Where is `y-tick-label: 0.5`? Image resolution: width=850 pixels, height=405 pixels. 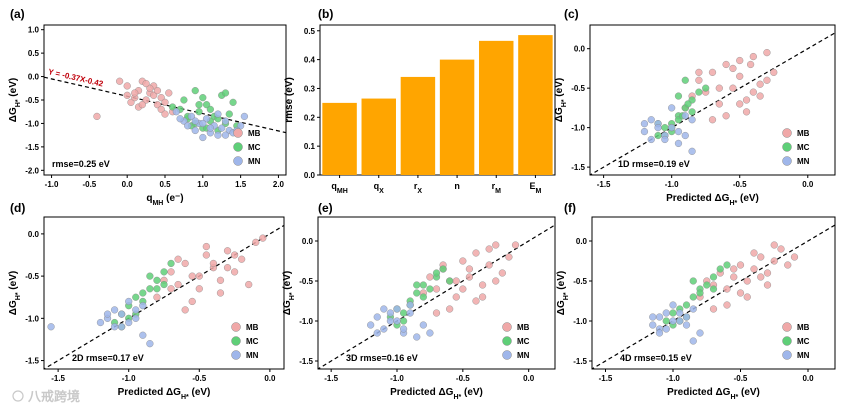 y-tick-label: 0.5 is located at coordinates (310, 31).